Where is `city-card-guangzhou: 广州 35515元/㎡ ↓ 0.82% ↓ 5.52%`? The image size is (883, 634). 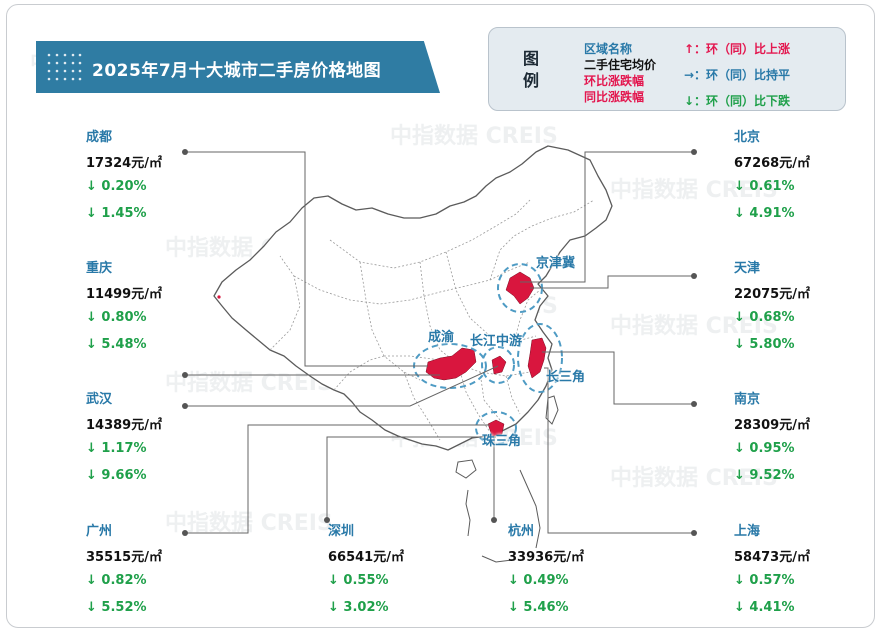 city-card-guangzhou: 广州 35515元/㎡ ↓ 0.82% ↓ 5.52% is located at coordinates (151, 571).